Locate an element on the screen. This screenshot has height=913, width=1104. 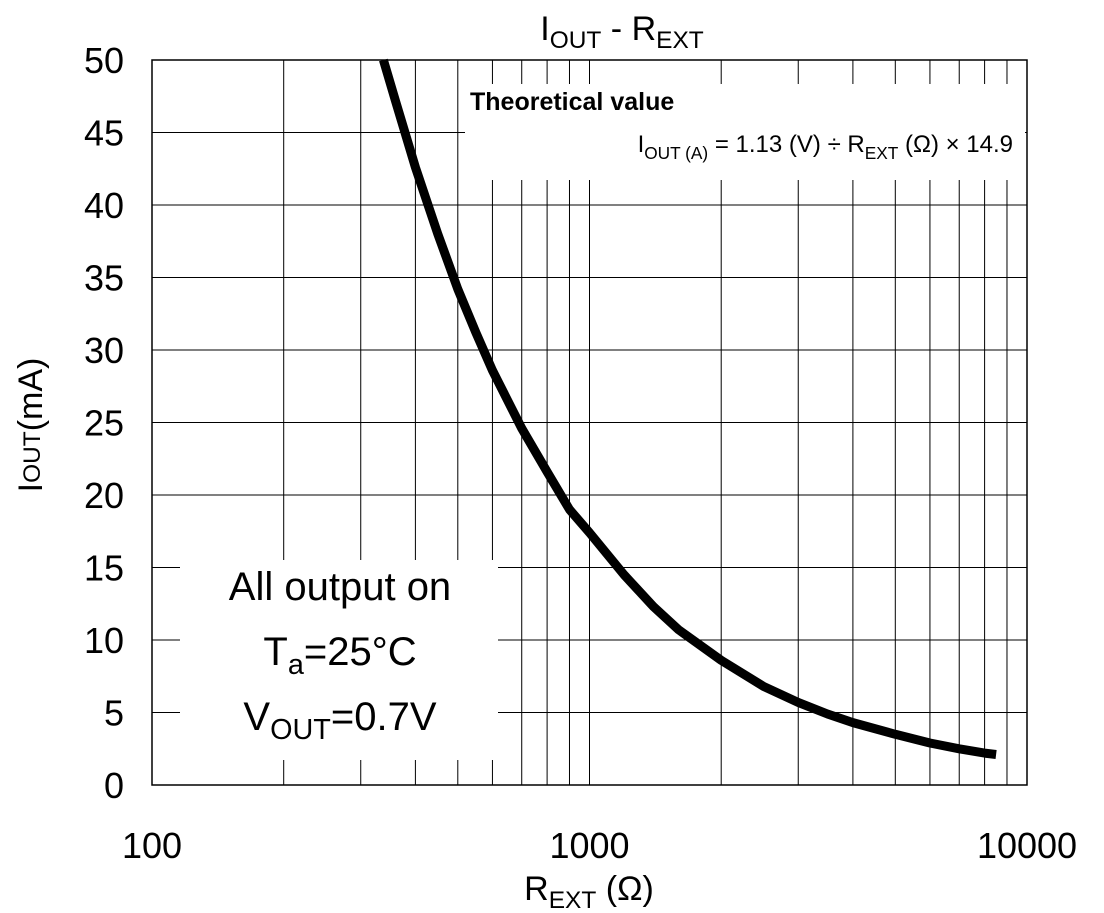
y-tick-labels: 0 5 10 15 20 25 30 35 40 45 50 is located at coordinates (104, 423).